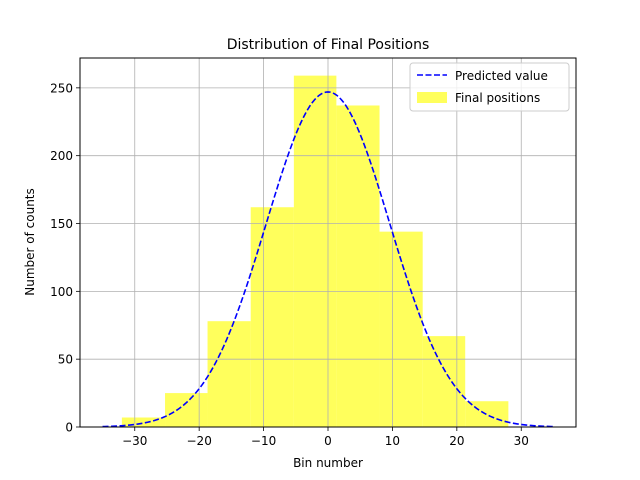  I want to click on legend-final-positions-swatch, so click(432, 97).